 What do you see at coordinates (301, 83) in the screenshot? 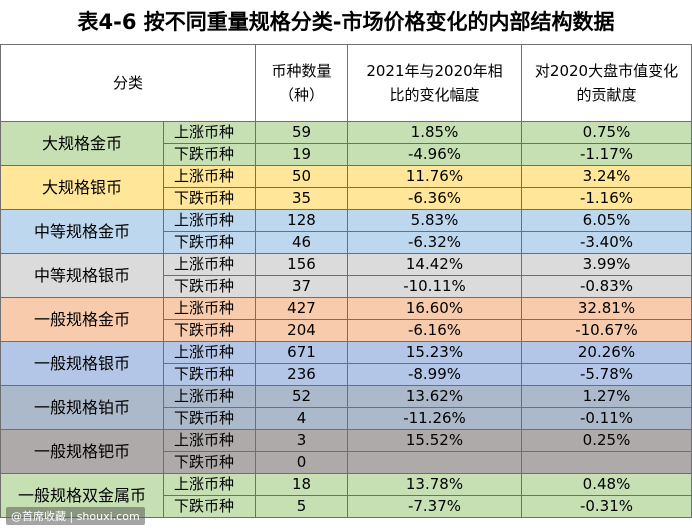
I see `header-count: 币种数量（种）` at bounding box center [301, 83].